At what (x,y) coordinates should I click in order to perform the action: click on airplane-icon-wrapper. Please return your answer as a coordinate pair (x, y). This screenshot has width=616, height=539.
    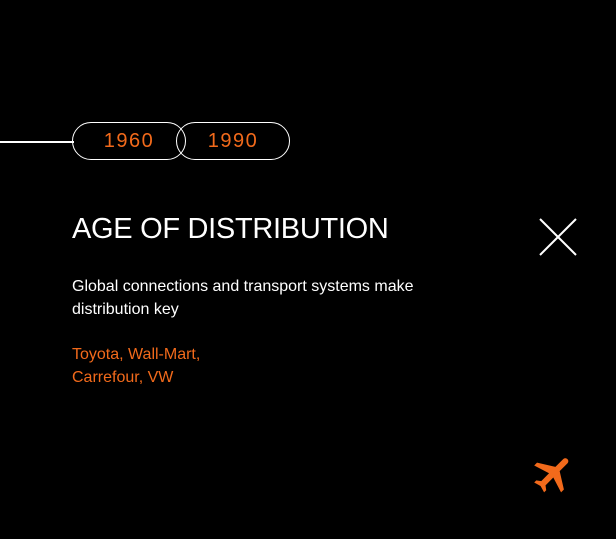
    Looking at the image, I should click on (554, 474).